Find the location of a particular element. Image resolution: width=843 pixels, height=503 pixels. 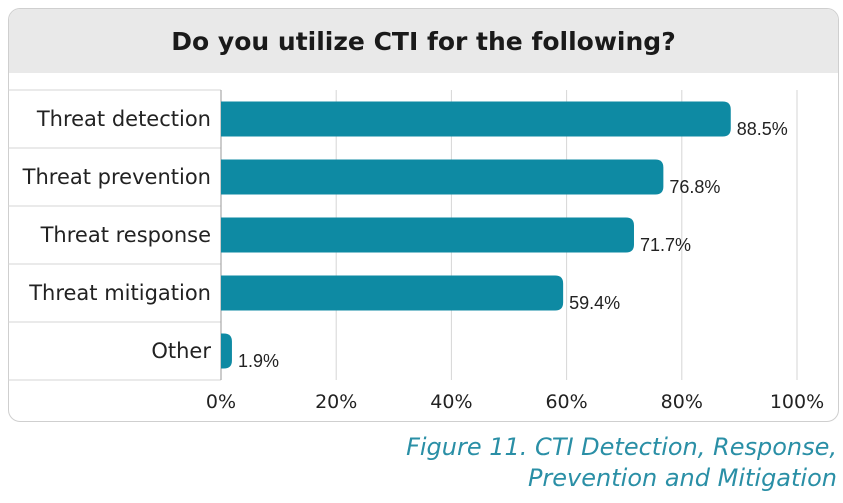

chart-header: Do you utilize CTI for the following? is located at coordinates (423, 41).